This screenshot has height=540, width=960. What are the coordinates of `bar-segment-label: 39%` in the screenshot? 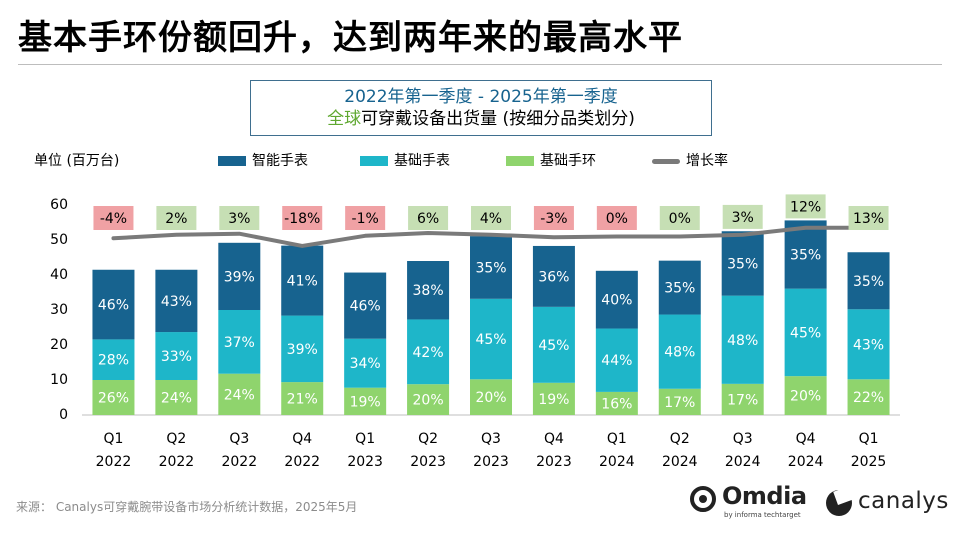 It's located at (239, 277).